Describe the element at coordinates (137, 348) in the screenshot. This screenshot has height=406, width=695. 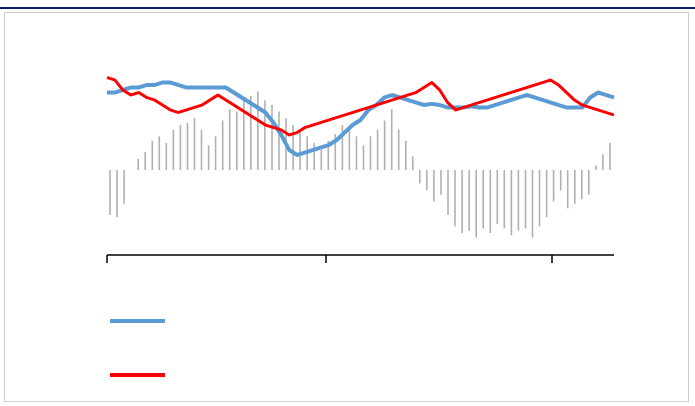
I see `legend` at that location.